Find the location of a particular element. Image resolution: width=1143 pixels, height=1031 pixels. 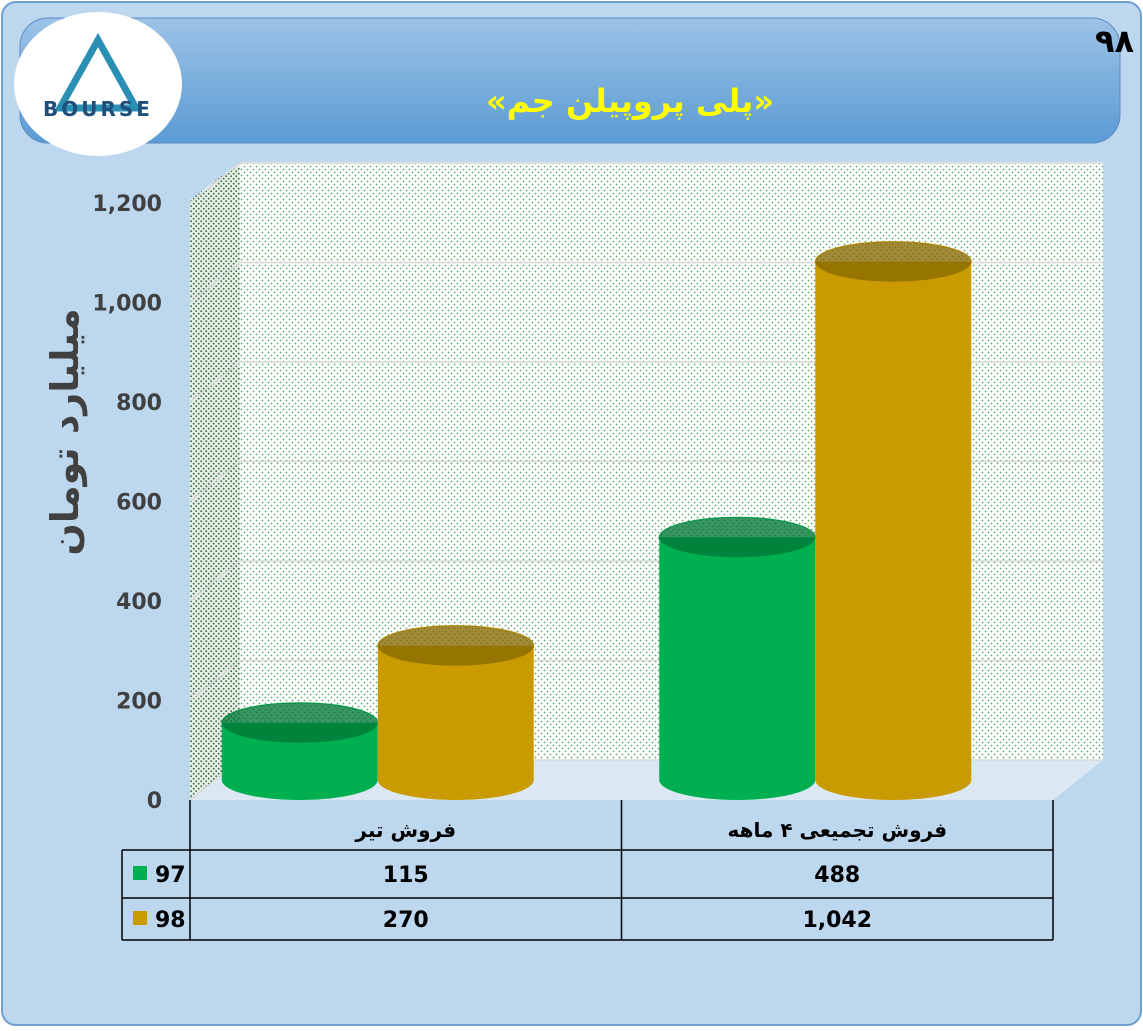

data-label: 488 is located at coordinates (837, 875).